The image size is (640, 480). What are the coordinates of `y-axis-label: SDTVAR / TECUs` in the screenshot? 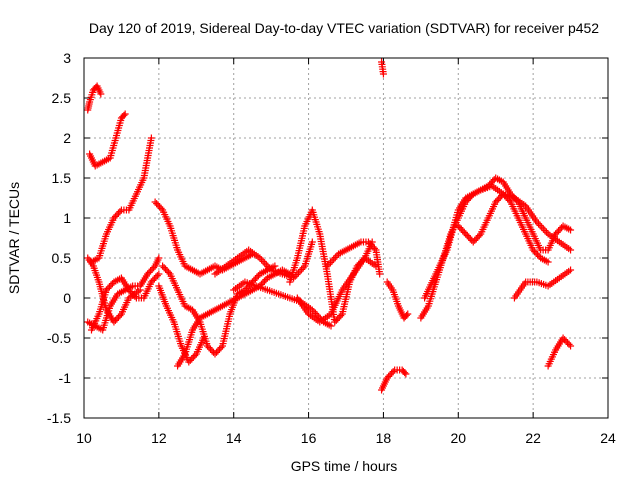 It's located at (14, 238).